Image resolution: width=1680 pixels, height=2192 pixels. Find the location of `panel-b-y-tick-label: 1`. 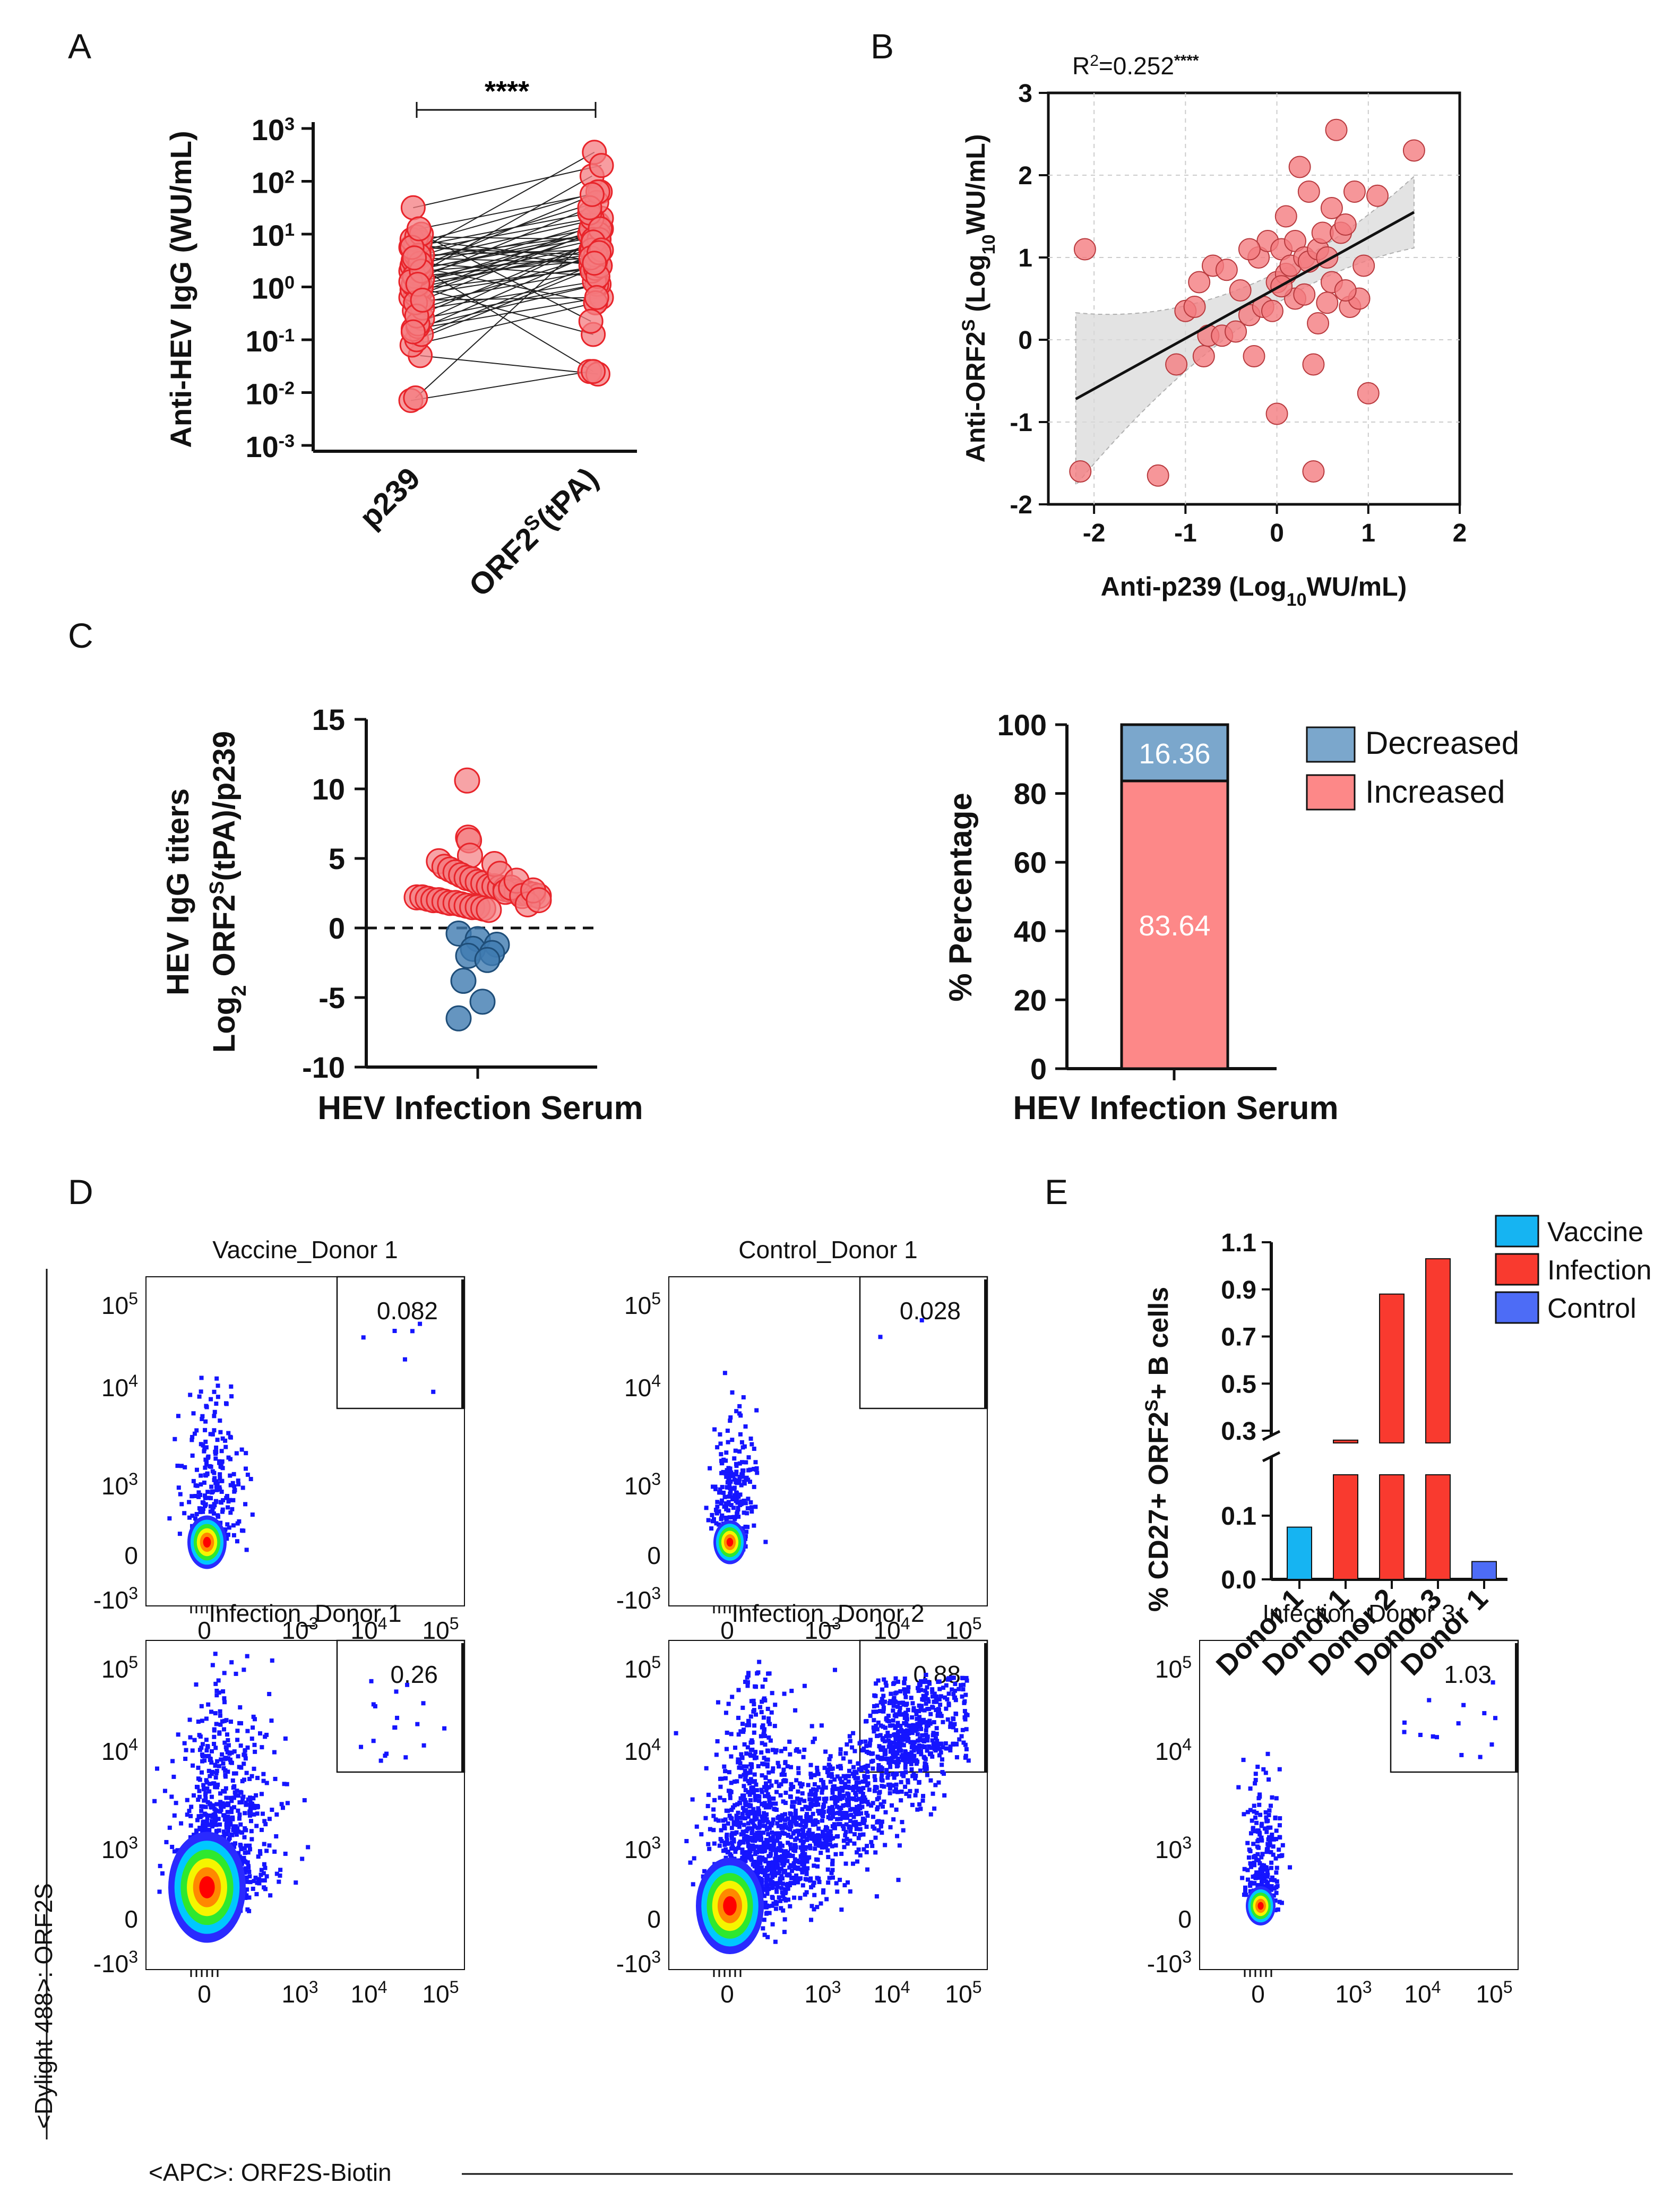

panel-b-y-tick-label: 1 is located at coordinates (1025, 258).